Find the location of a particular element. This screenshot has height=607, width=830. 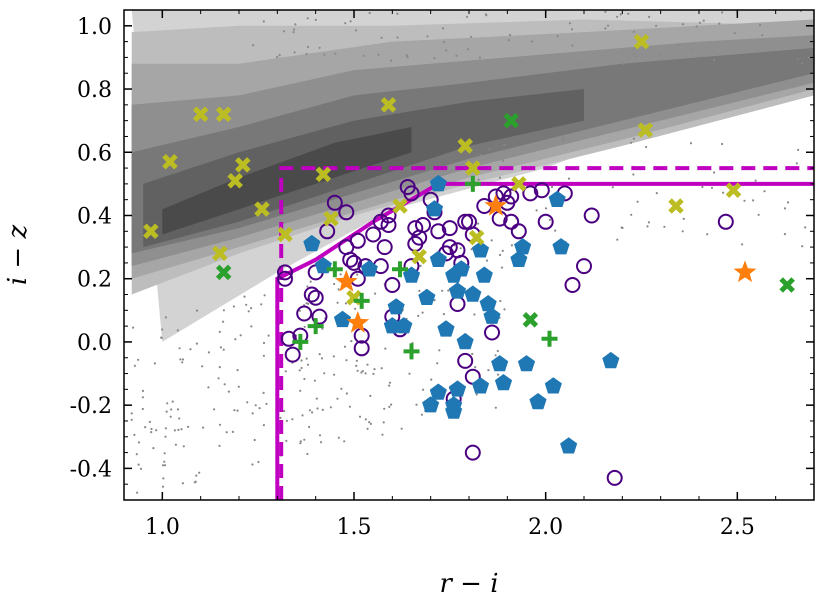

x-tick-label: 2.0 is located at coordinates (545, 527).